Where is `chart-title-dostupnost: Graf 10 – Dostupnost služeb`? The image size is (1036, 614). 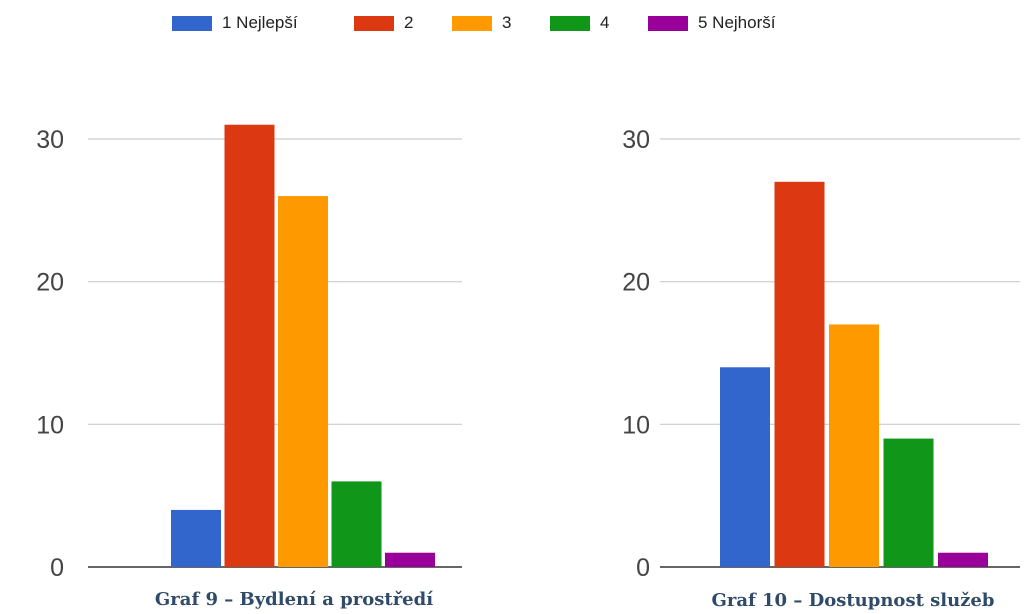
chart-title-dostupnost: Graf 10 – Dostupnost služeb is located at coordinates (853, 600).